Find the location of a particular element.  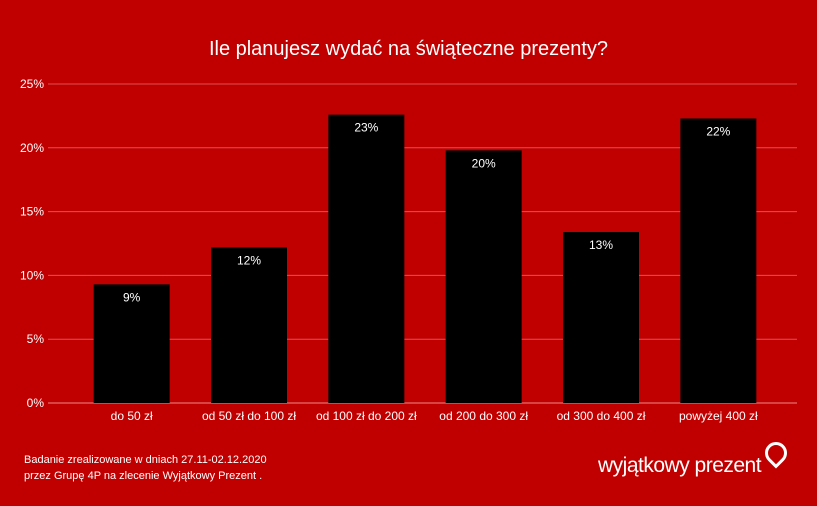

y-tick-label: 15% is located at coordinates (32, 212).